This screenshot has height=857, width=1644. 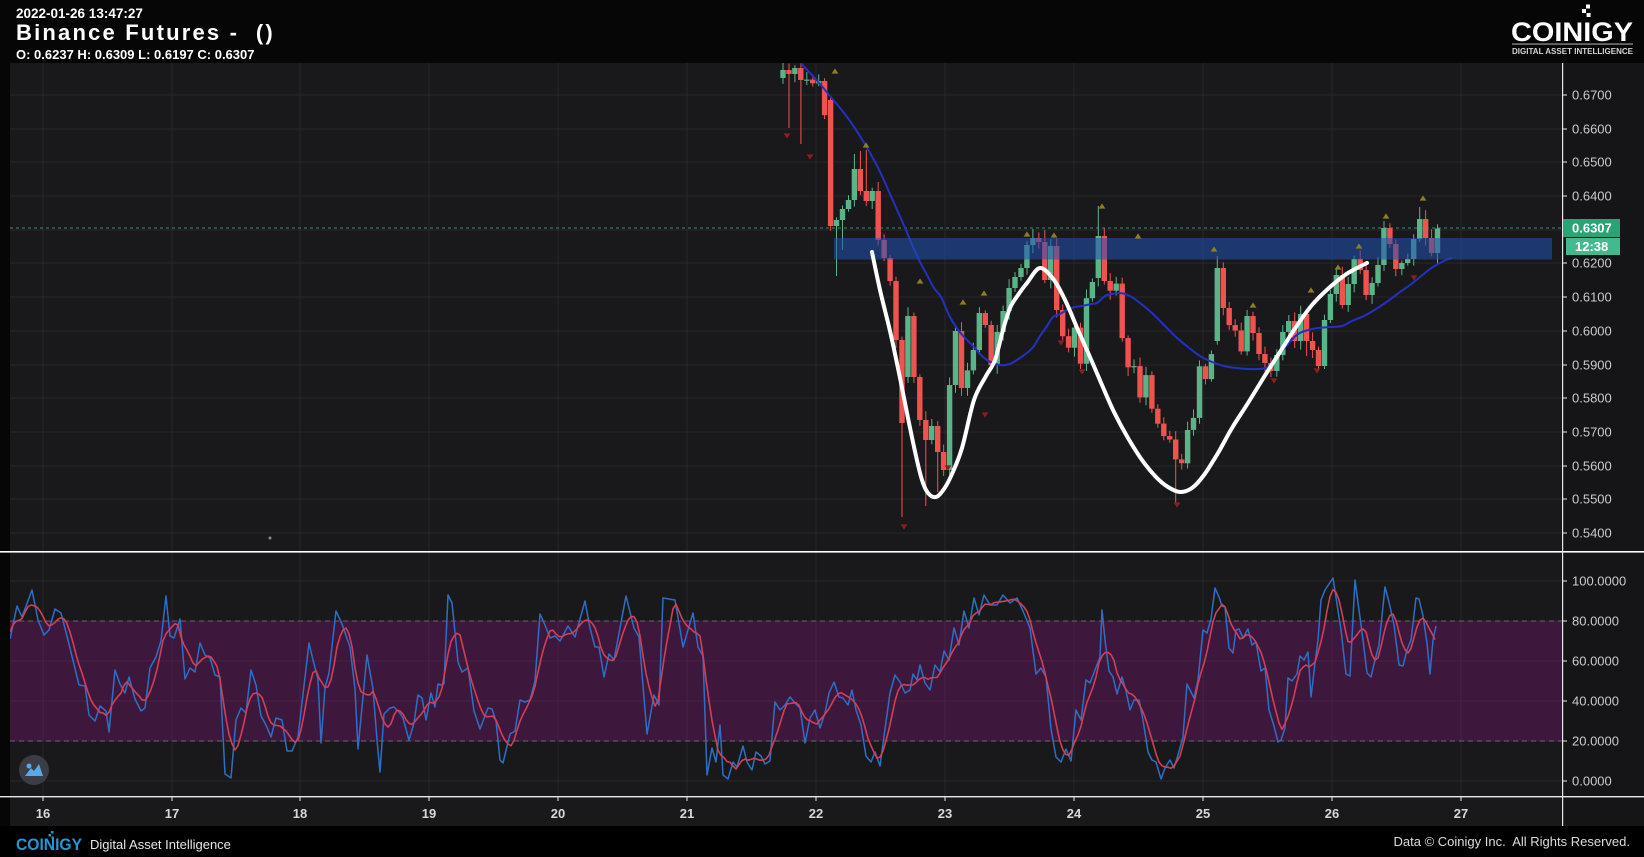 What do you see at coordinates (1592, 398) in the screenshot?
I see `svg-text: 0.5800` at bounding box center [1592, 398].